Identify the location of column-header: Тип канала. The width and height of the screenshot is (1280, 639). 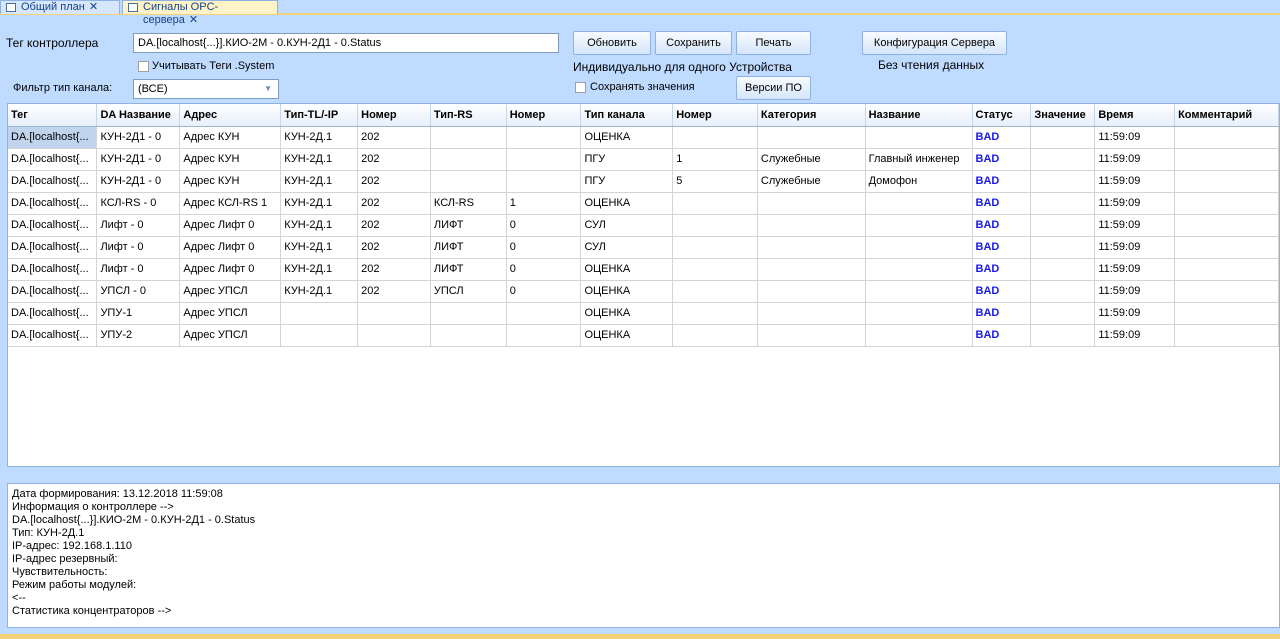
(627, 115).